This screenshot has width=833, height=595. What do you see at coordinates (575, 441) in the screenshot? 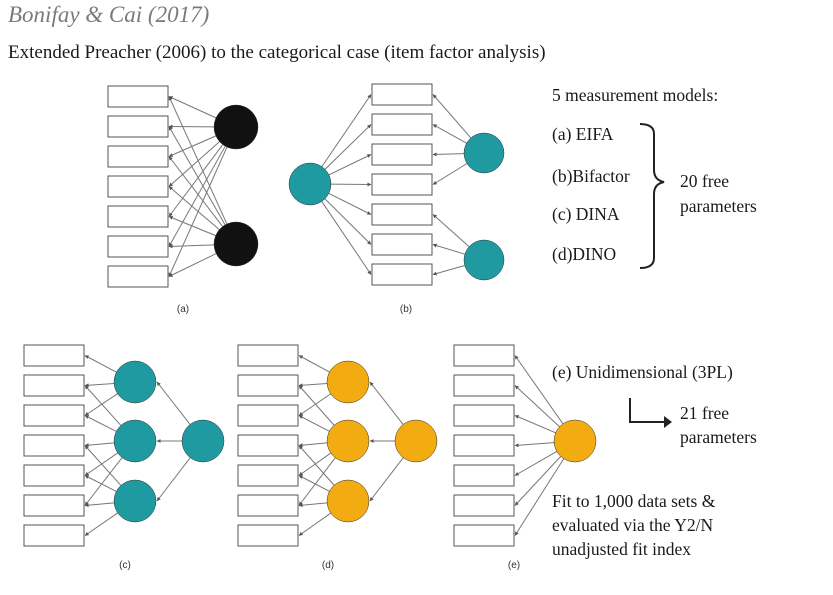
I see `diagram-e-factor-node` at bounding box center [575, 441].